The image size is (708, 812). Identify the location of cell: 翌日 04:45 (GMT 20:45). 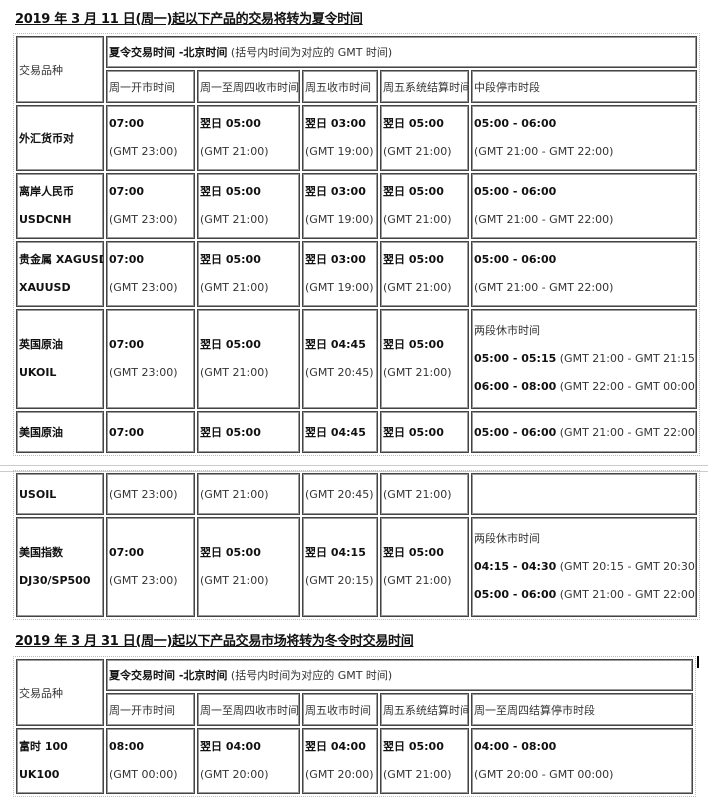
(340, 359).